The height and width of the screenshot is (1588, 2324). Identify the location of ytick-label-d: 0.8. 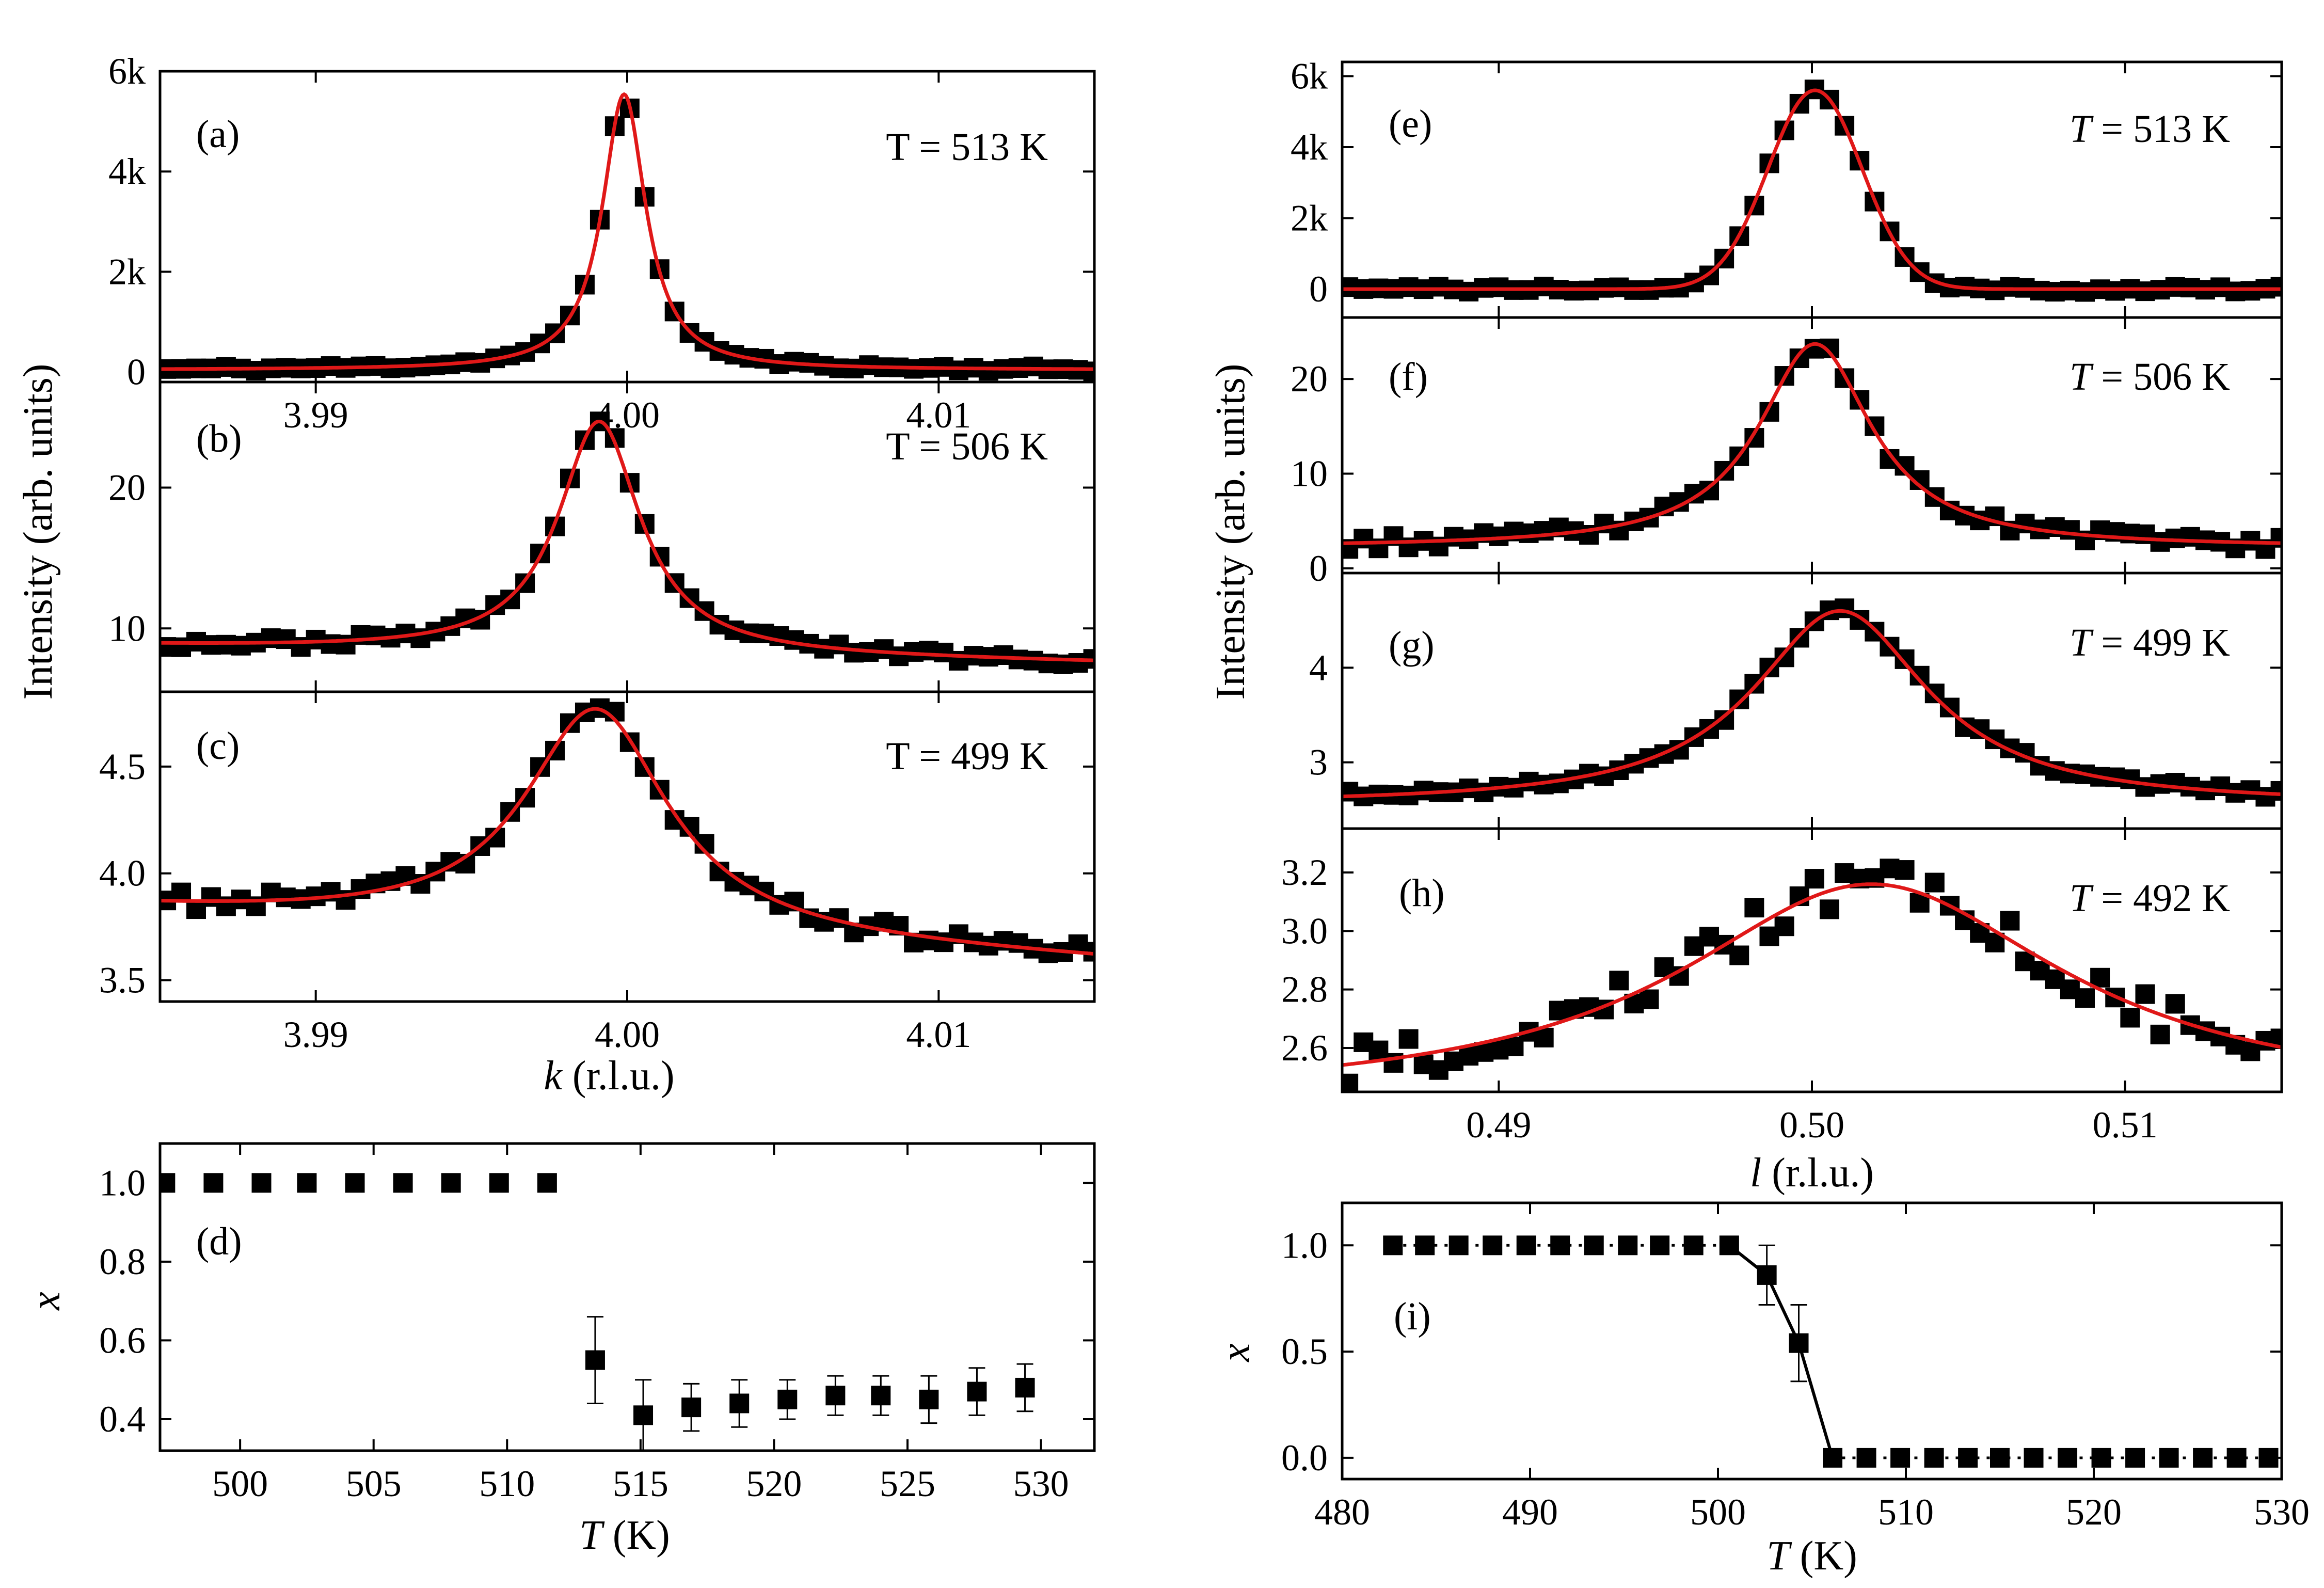
(122, 1261).